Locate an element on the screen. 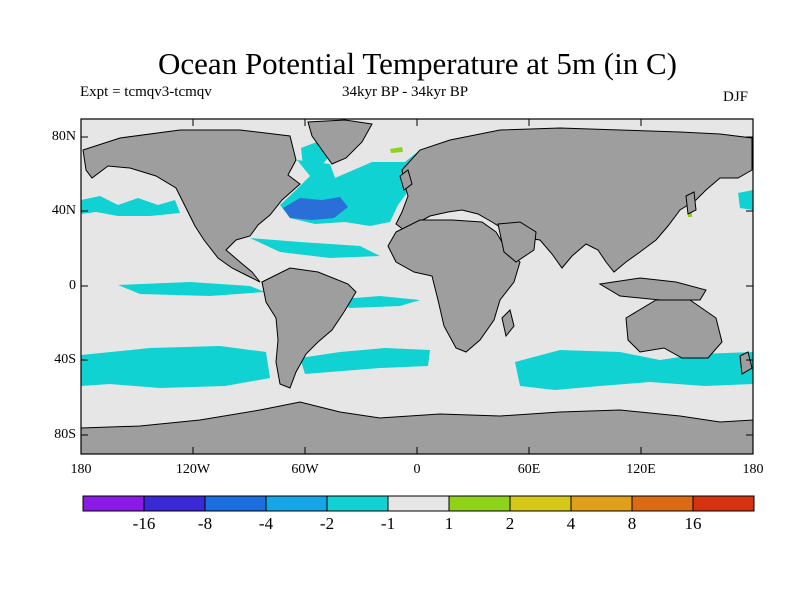  colorbar-label-minus8: -8 is located at coordinates (205, 523).